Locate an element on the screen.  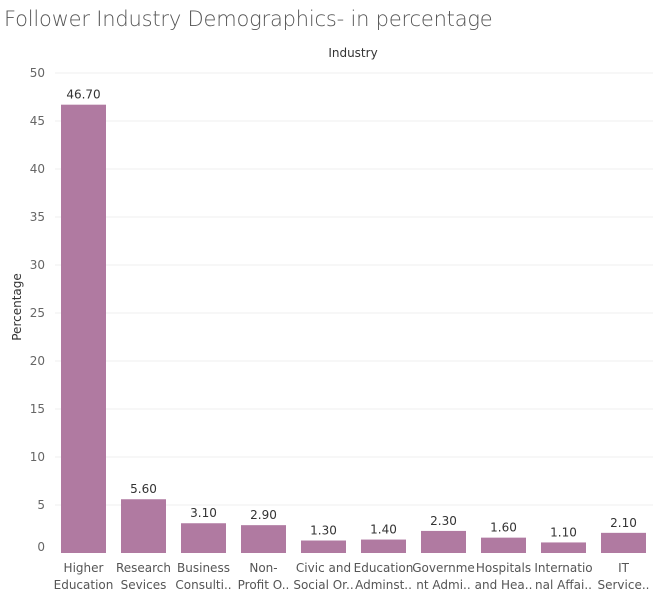
x-tick-label: Social Or.. is located at coordinates (323, 585).